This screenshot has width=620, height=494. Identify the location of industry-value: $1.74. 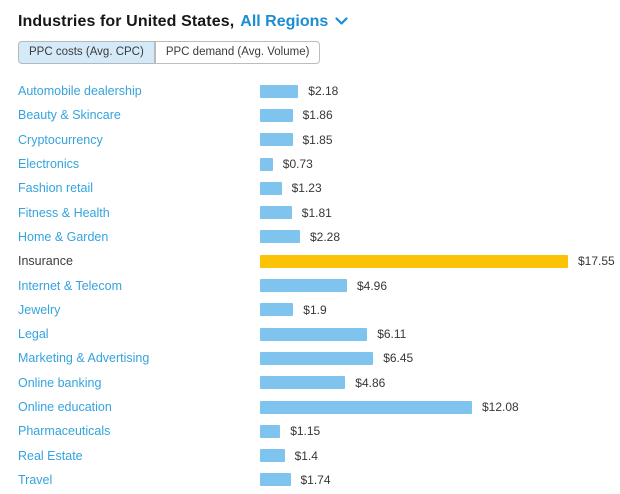
(315, 479).